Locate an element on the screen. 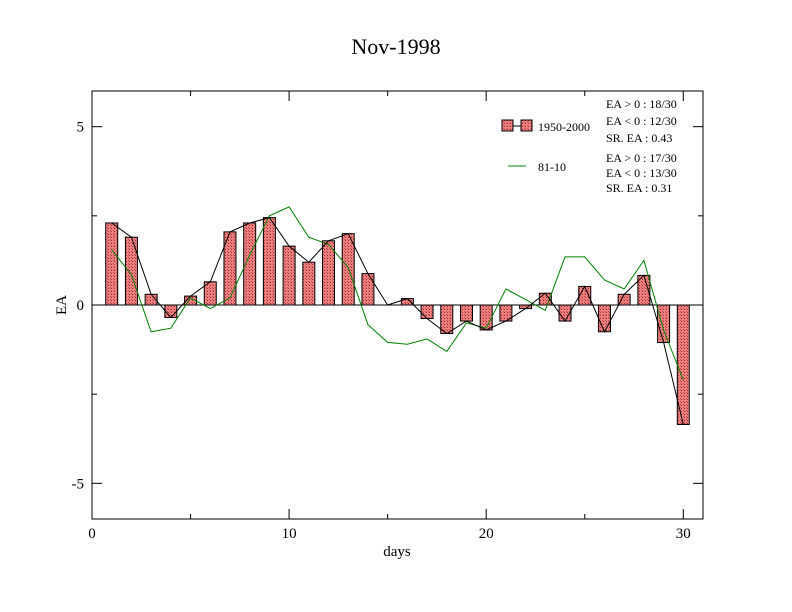 This screenshot has height=612, width=792. legend-entry-1950-2000: 1950-2000 is located at coordinates (545, 126).